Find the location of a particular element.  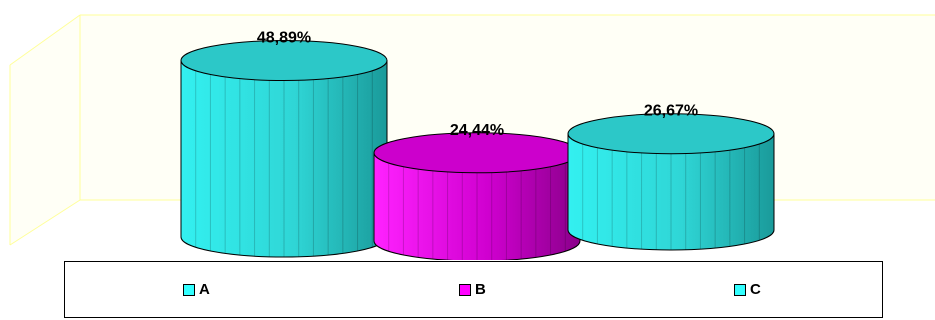

legend-item-b: B is located at coordinates (472, 289).